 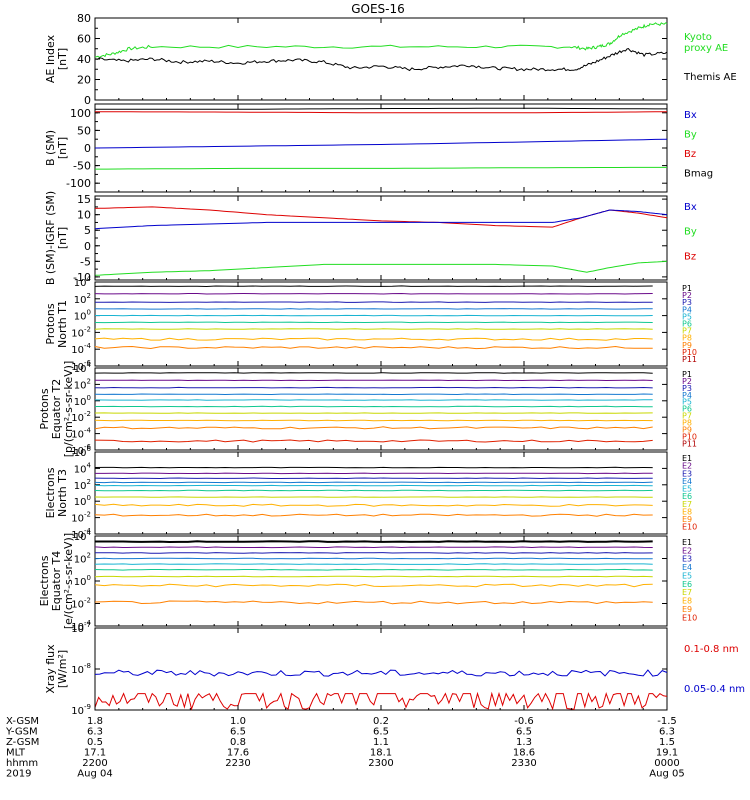 I want to click on y-tick-label: 10⁶, so click(x=83, y=452).